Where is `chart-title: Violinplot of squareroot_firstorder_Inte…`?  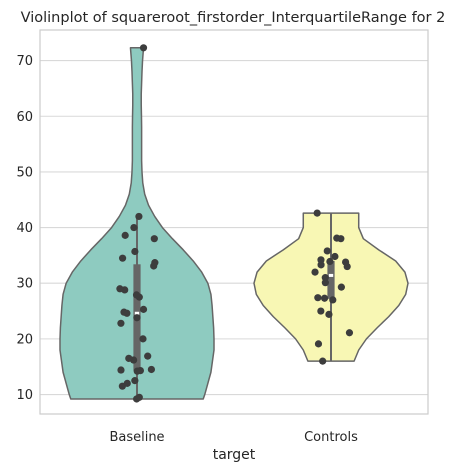
chart-title: Violinplot of squareroot_firstorder_Inte… is located at coordinates (233, 18).